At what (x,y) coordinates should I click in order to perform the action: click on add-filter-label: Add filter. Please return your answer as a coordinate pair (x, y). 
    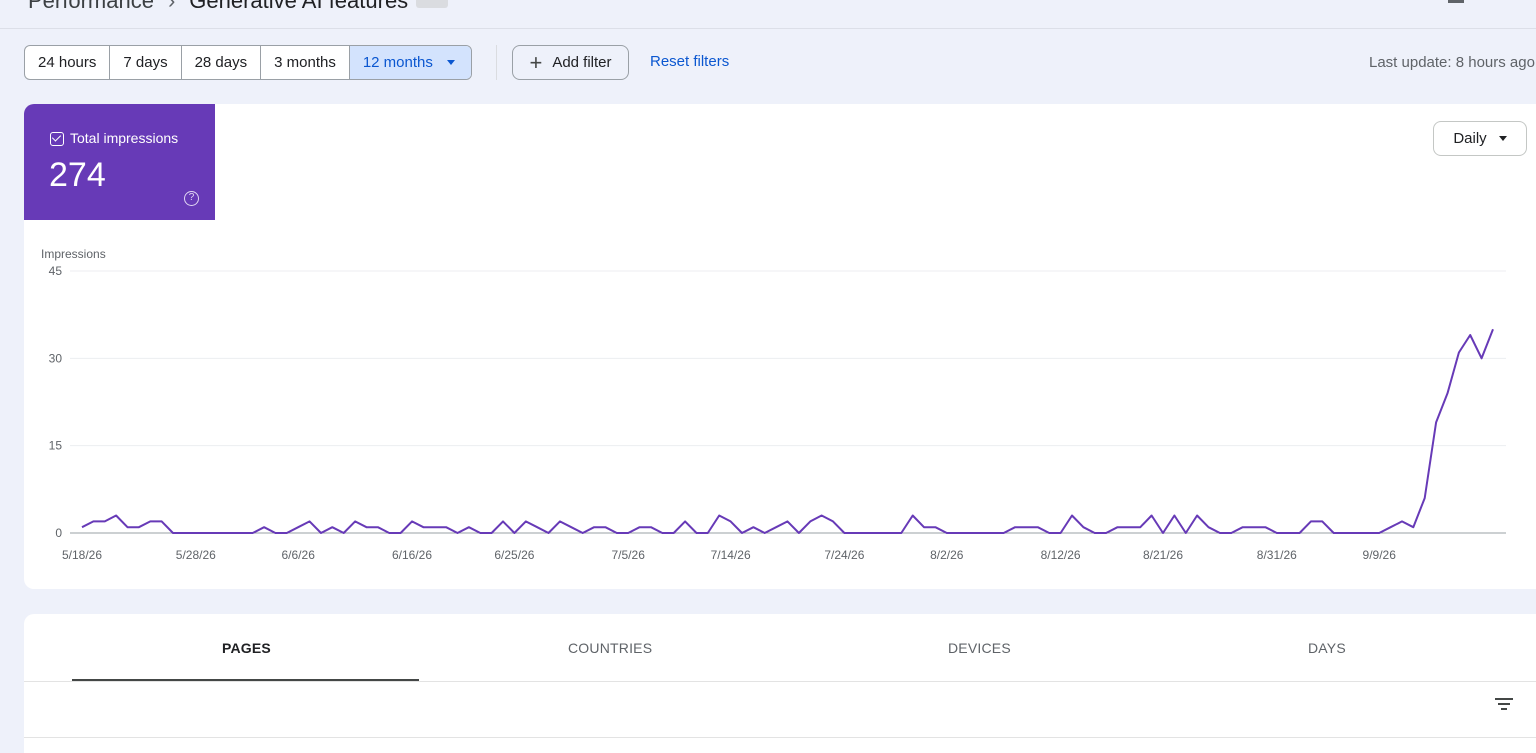
    Looking at the image, I should click on (582, 62).